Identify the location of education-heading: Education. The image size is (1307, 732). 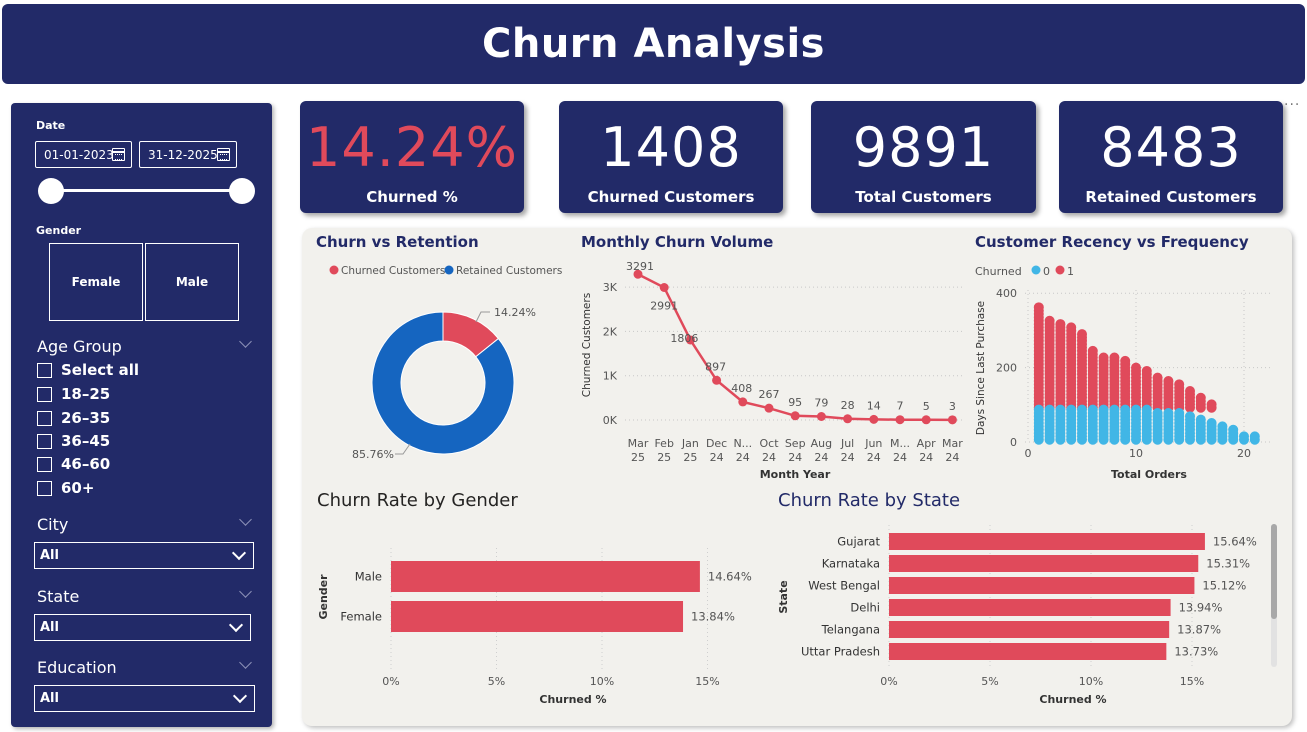
(77, 667).